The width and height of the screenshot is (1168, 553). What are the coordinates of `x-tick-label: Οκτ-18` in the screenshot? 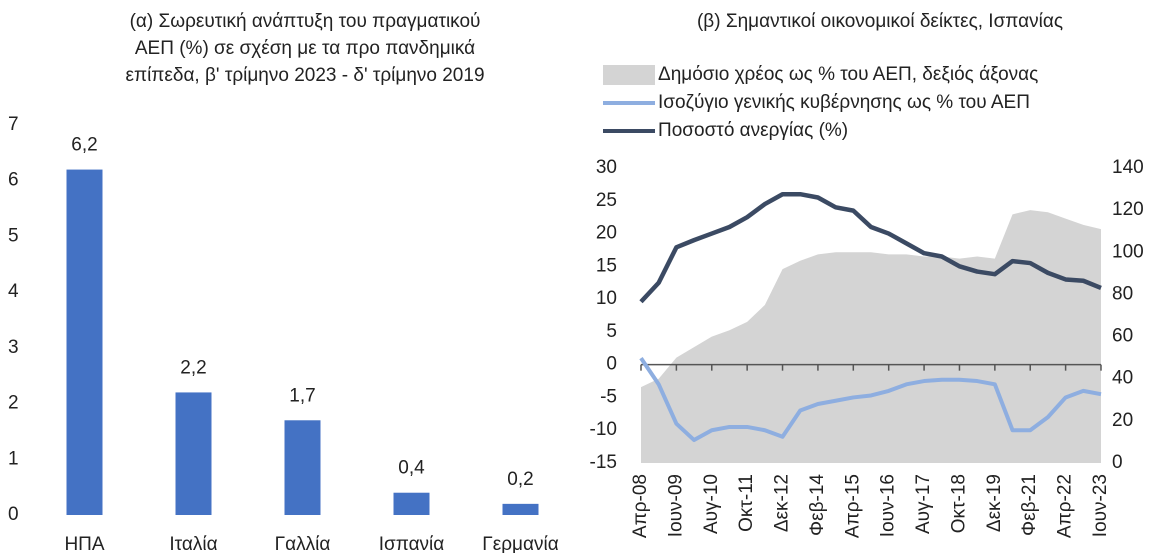 It's located at (958, 503).